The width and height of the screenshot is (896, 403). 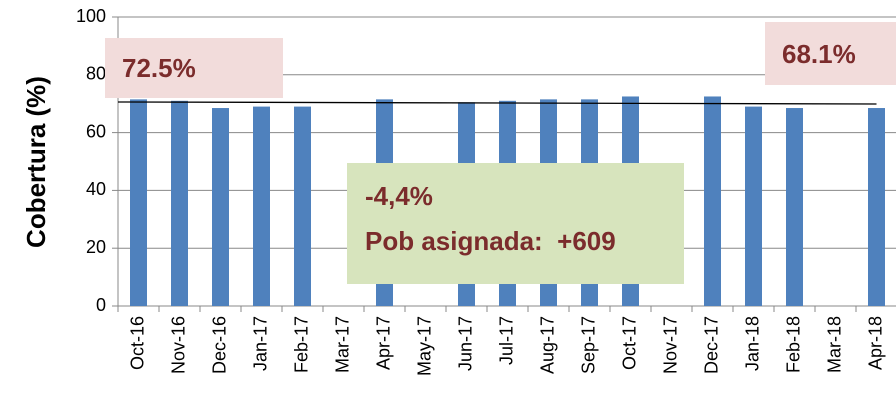 What do you see at coordinates (96, 189) in the screenshot?
I see `y-tick-label: 40` at bounding box center [96, 189].